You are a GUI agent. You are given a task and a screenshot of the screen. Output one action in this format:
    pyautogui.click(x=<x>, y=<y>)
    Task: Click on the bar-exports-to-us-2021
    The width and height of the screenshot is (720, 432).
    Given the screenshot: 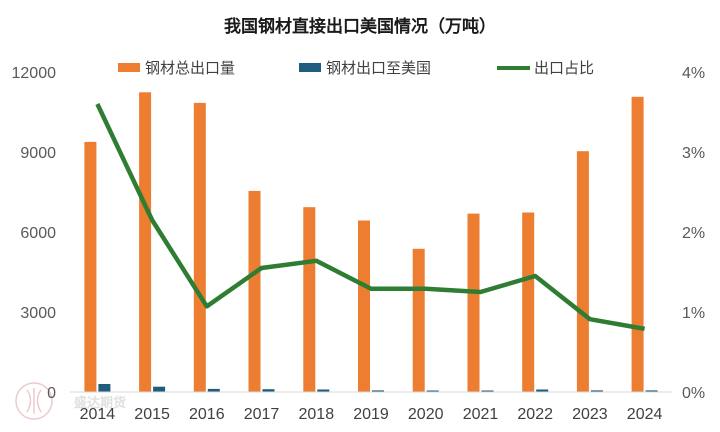 What is the action you would take?
    pyautogui.click(x=487, y=391)
    